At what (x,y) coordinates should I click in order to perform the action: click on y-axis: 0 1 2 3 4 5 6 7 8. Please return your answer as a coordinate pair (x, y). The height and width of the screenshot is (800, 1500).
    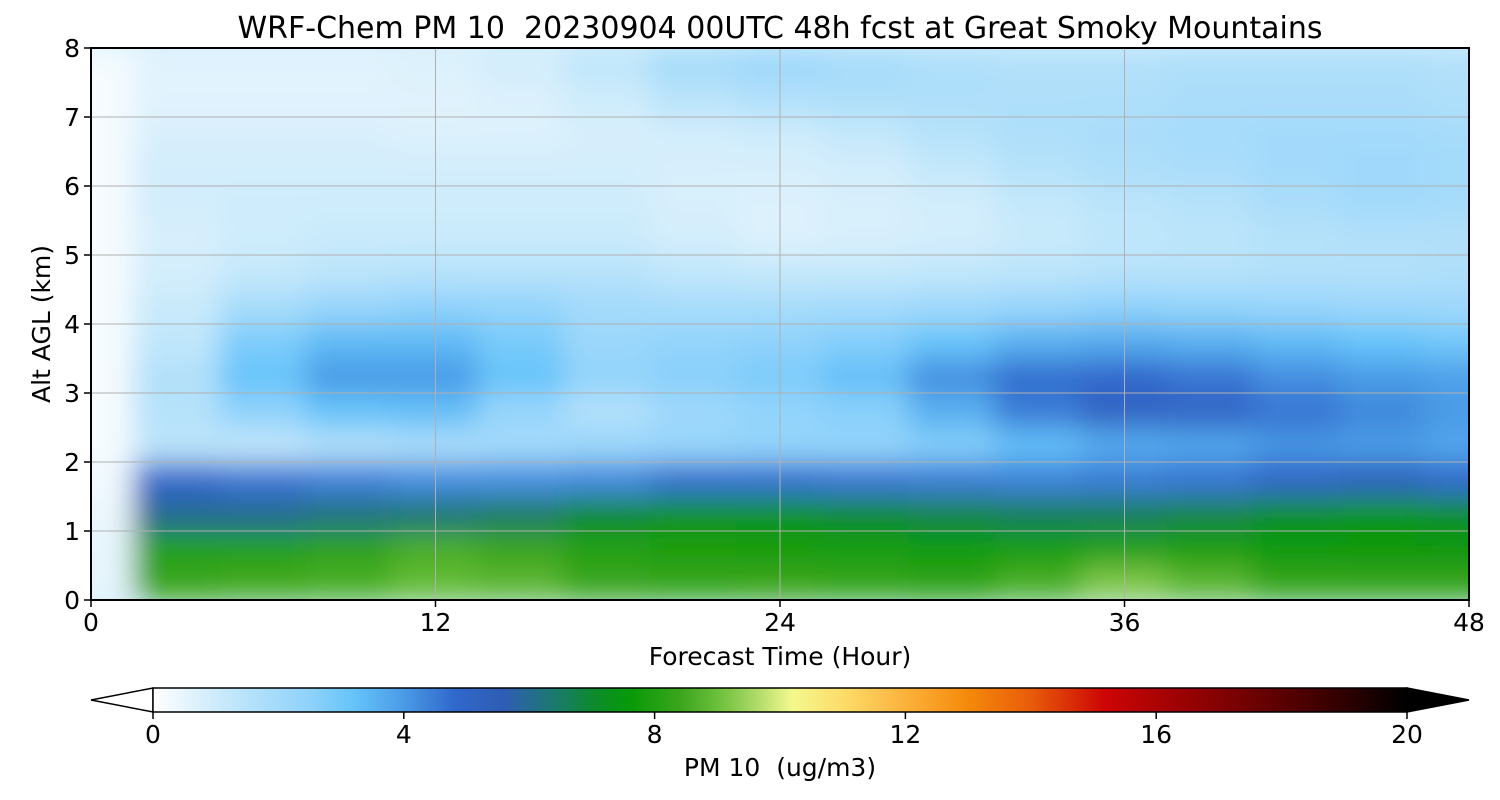
    Looking at the image, I should click on (77, 324).